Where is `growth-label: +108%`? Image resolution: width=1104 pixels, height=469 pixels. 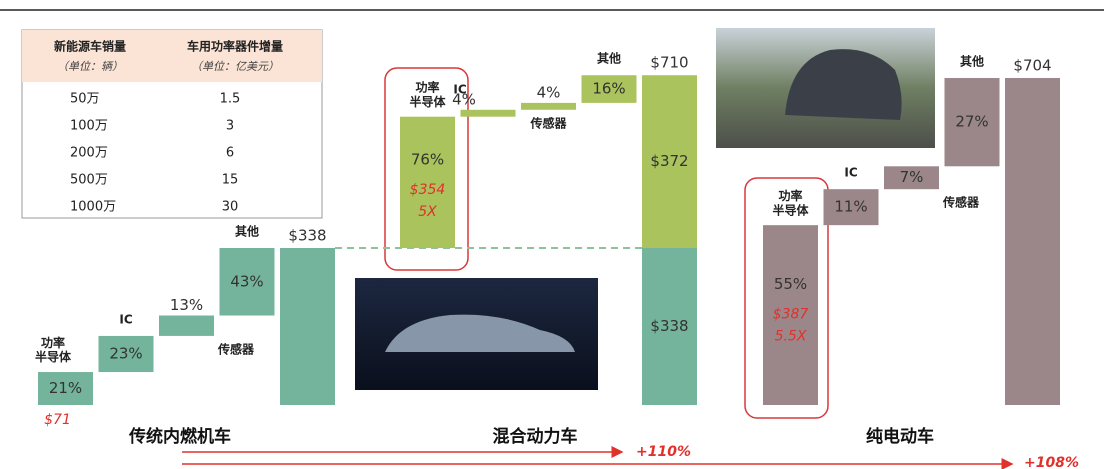
growth-label: +108% is located at coordinates (1051, 462).